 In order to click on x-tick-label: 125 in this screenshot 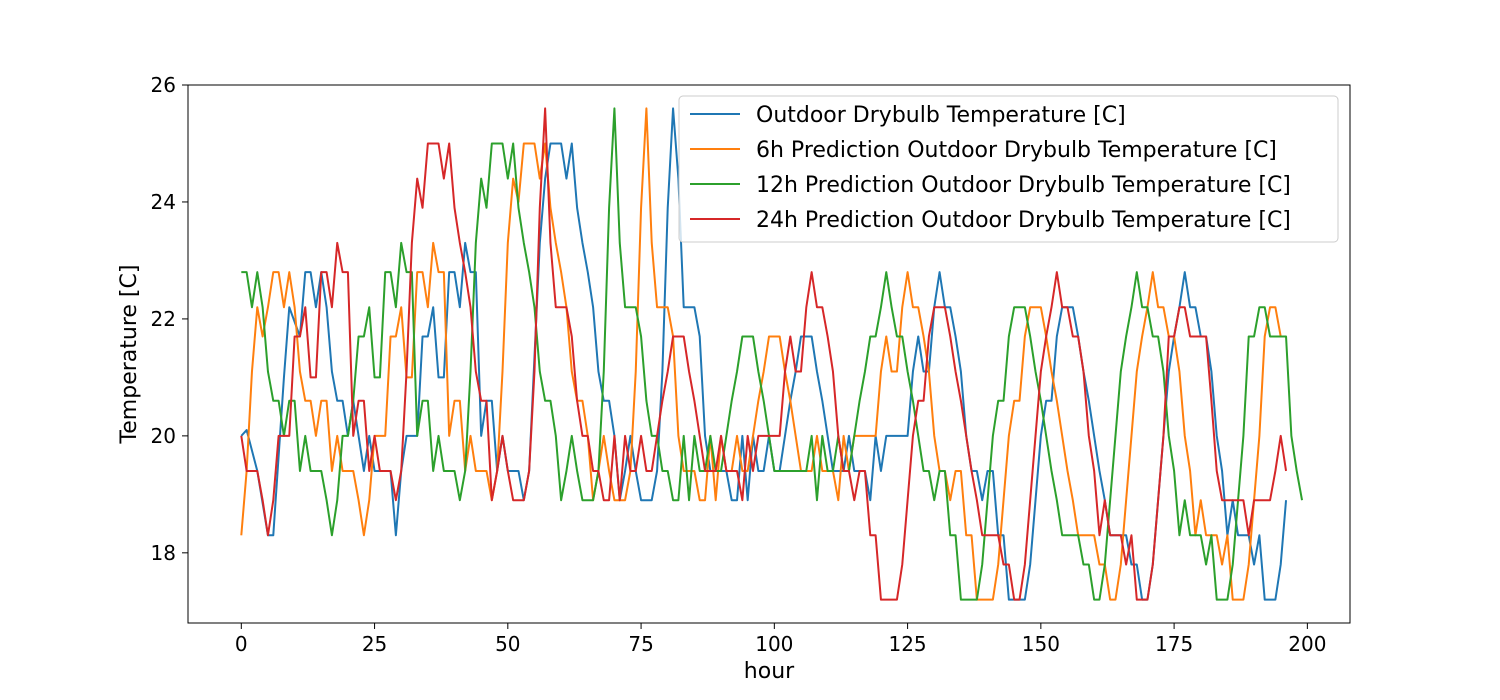, I will do `click(907, 644)`.